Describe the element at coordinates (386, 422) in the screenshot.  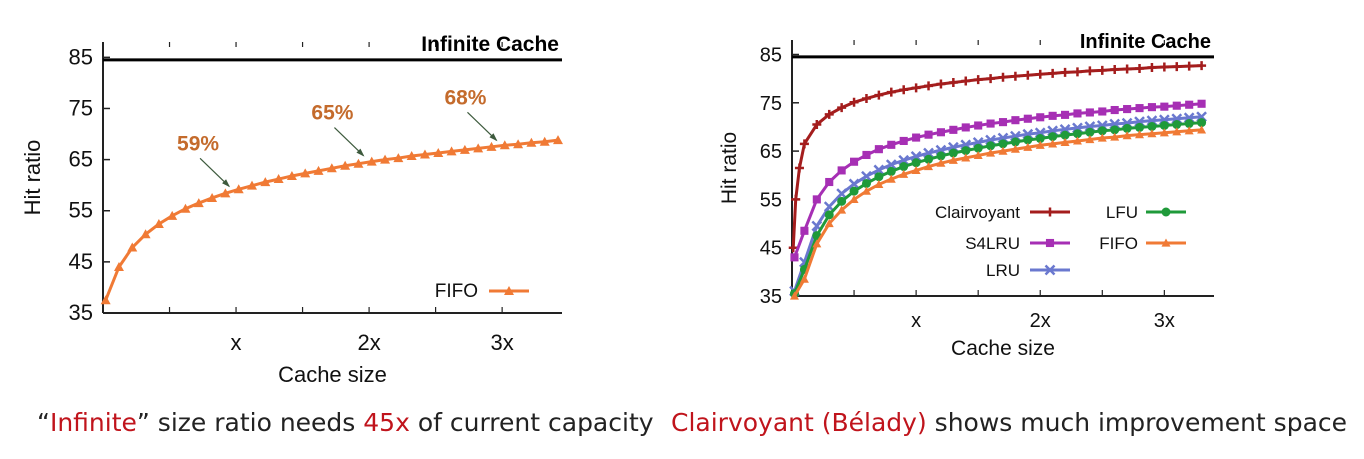
I see `left-caption-45x: 45x` at that location.